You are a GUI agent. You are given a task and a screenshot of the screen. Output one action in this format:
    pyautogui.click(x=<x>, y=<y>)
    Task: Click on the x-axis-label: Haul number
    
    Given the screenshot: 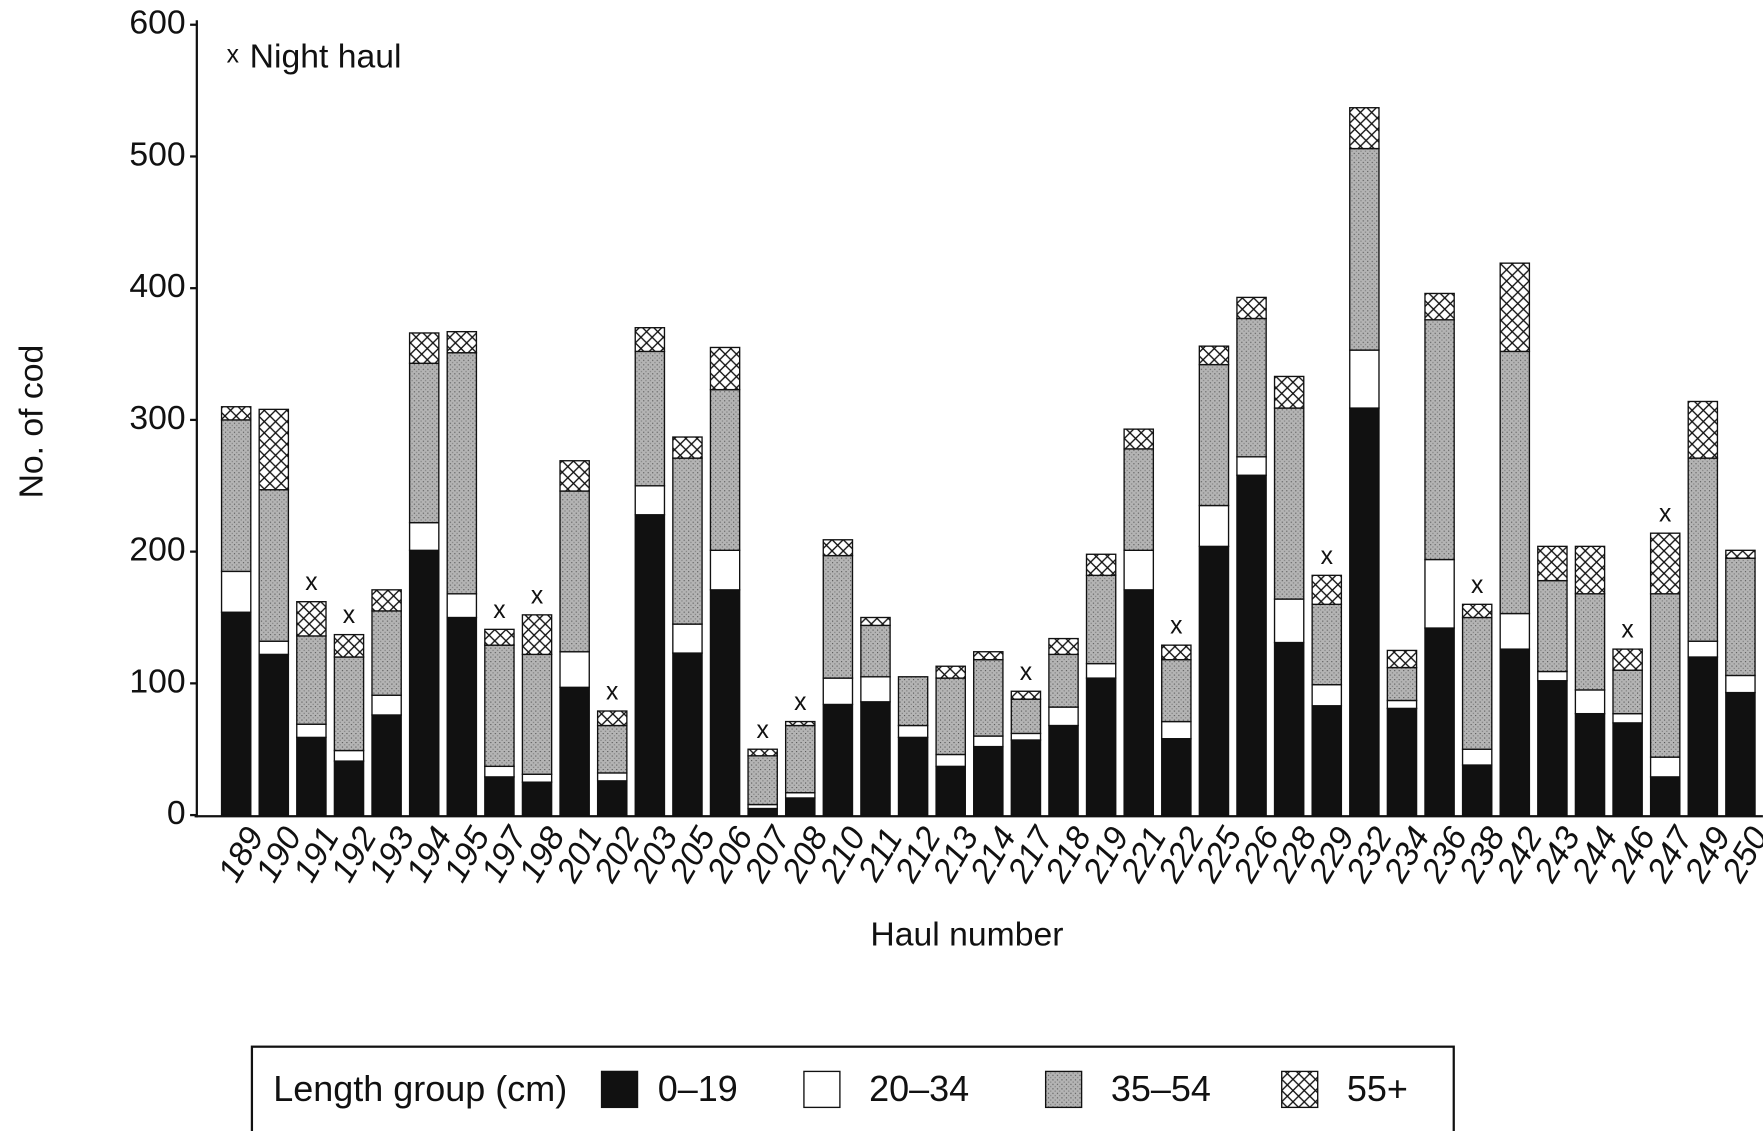 What is the action you would take?
    pyautogui.click(x=966, y=934)
    